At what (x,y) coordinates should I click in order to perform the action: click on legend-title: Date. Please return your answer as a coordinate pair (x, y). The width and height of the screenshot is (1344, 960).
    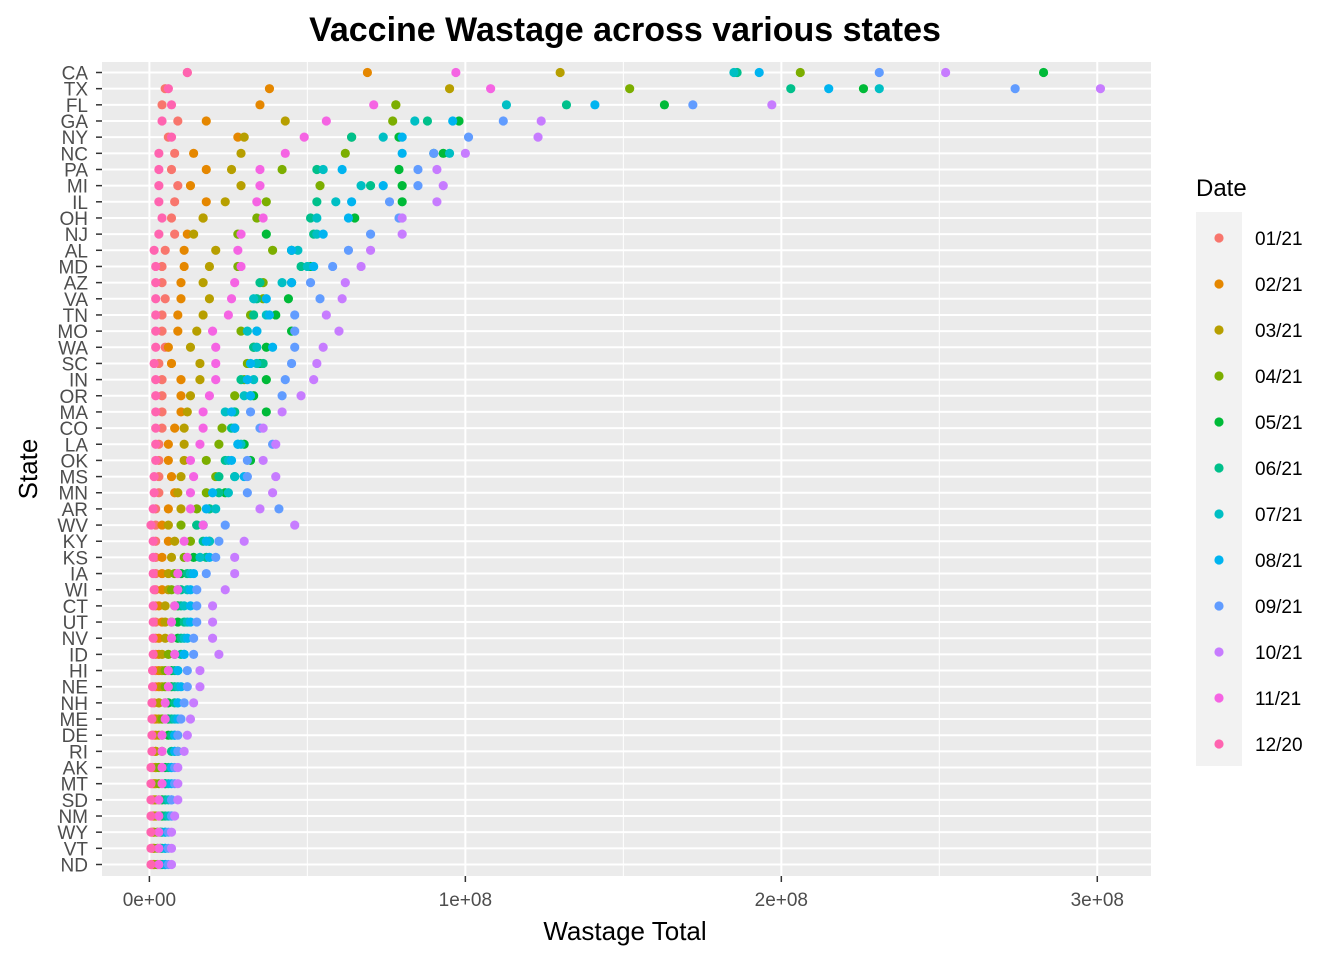
    Looking at the image, I should click on (1221, 188).